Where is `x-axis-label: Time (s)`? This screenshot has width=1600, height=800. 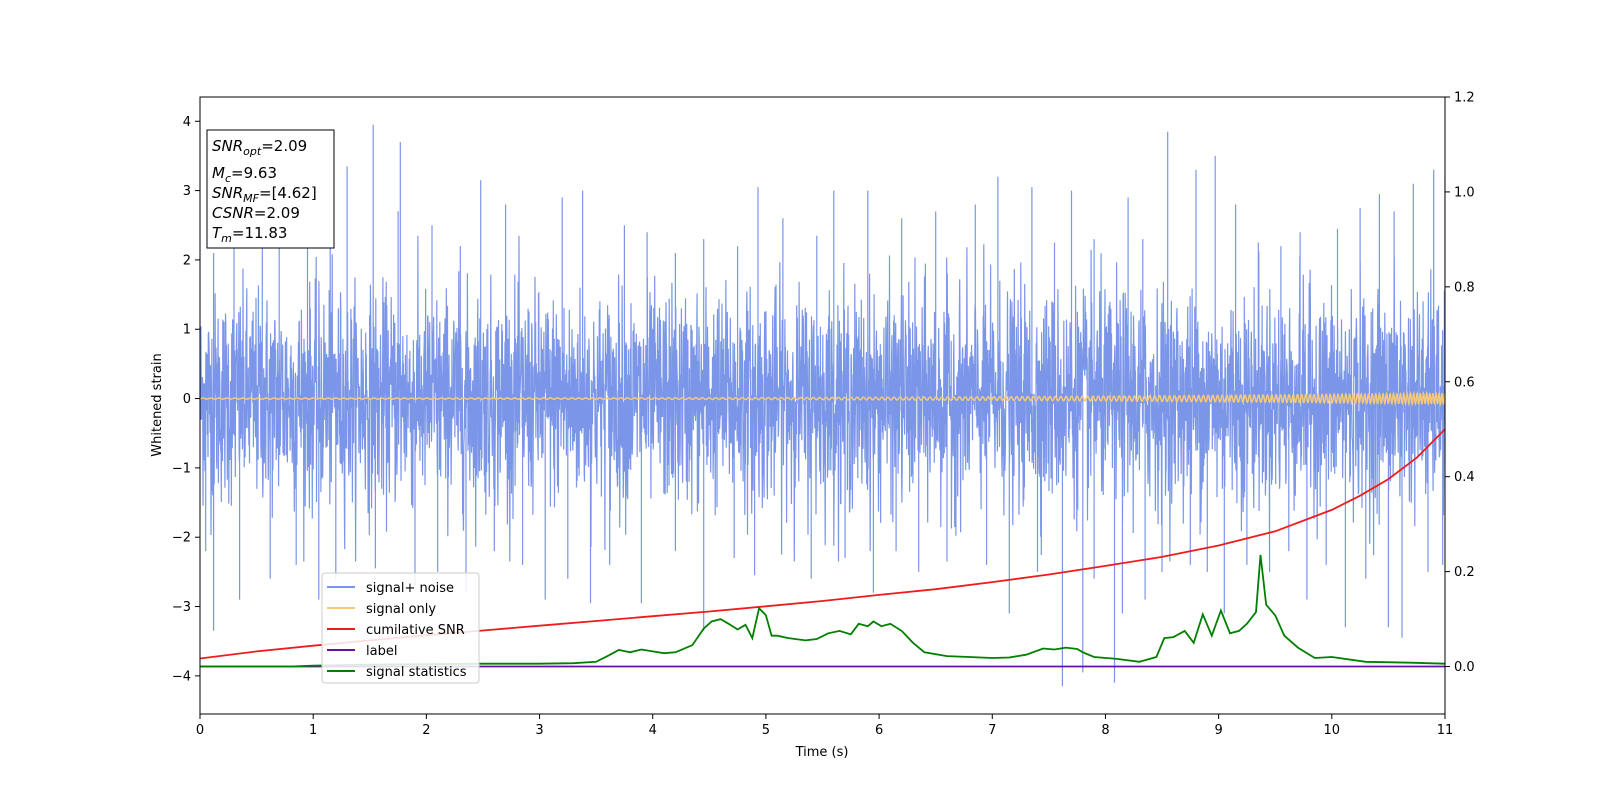
x-axis-label: Time (s) is located at coordinates (822, 752).